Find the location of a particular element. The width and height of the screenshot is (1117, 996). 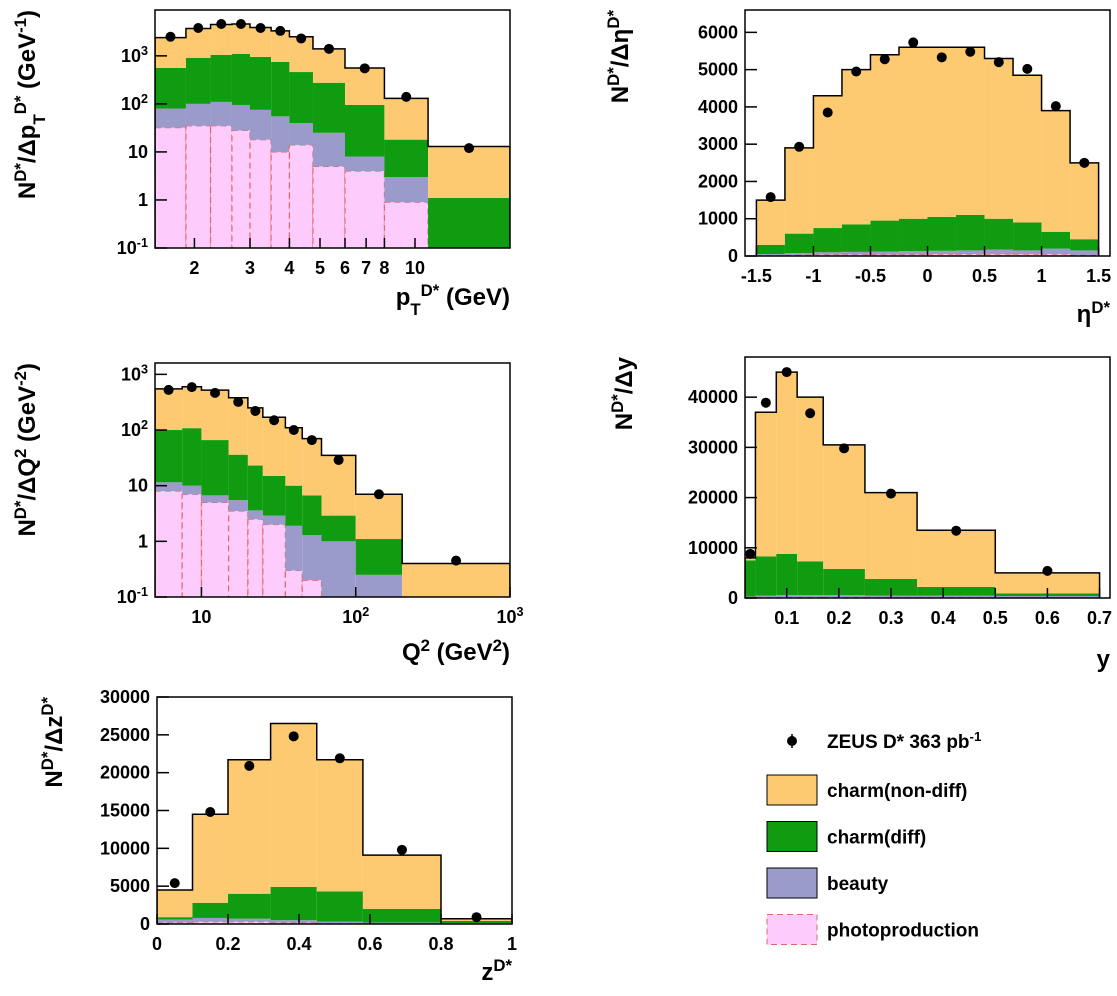

legend-label: charm(non-diff) is located at coordinates (897, 791).